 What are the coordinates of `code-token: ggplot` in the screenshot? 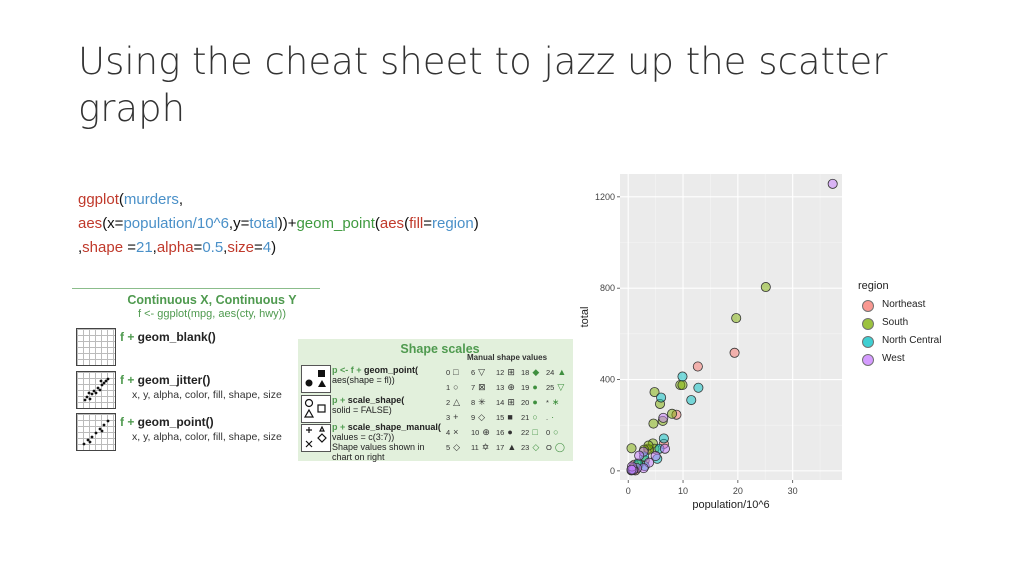 It's located at (98, 199).